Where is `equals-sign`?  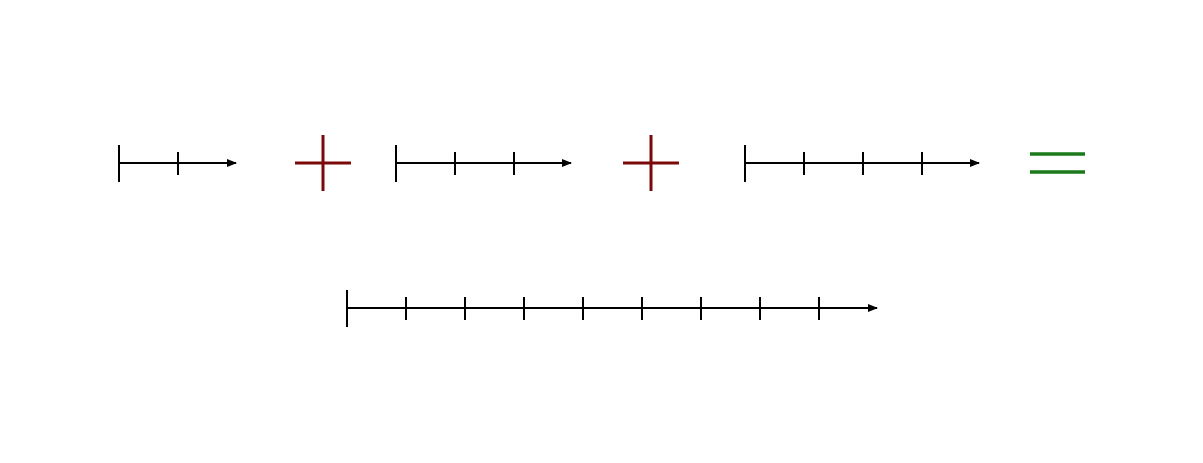
equals-sign is located at coordinates (1057, 163).